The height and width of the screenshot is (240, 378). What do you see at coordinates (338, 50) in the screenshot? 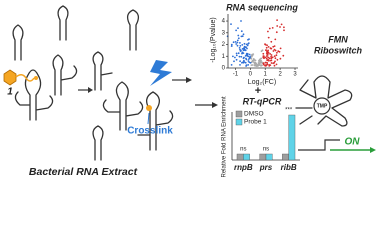
I see `riboswitch-title: Riboswitch` at bounding box center [338, 50].